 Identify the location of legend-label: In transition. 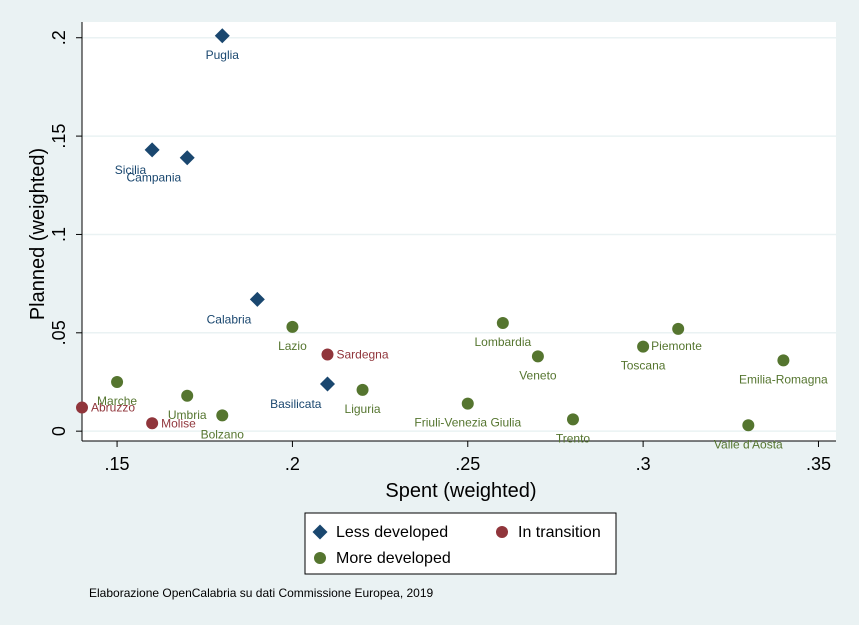
(559, 532).